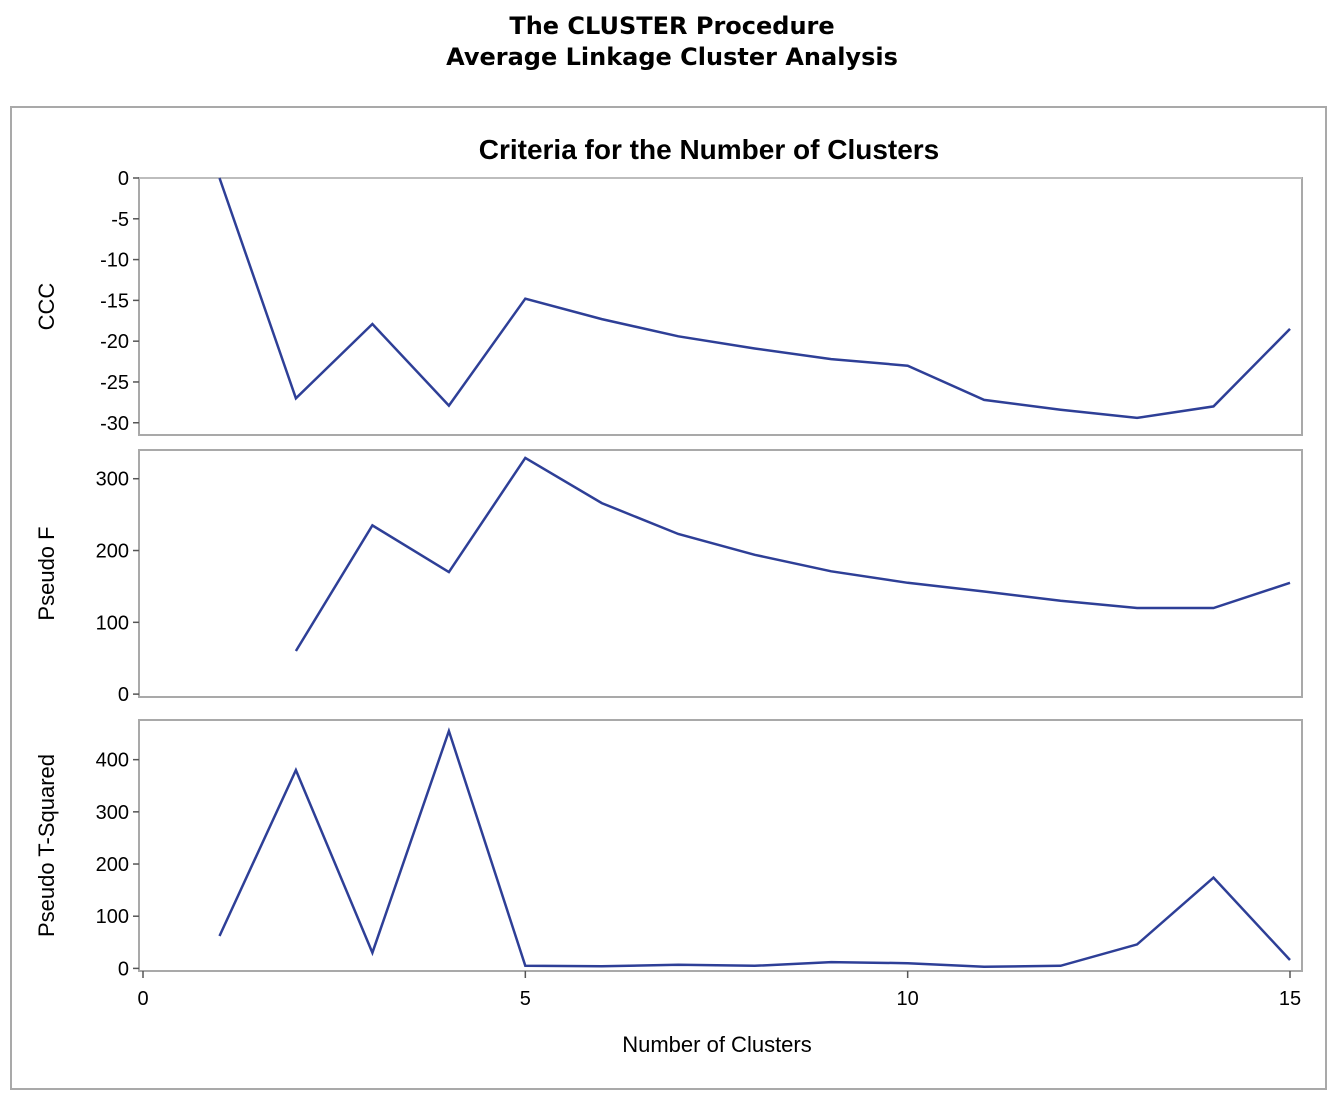 The width and height of the screenshot is (1344, 1114). Describe the element at coordinates (908, 999) in the screenshot. I see `x-tick-label: 10` at that location.